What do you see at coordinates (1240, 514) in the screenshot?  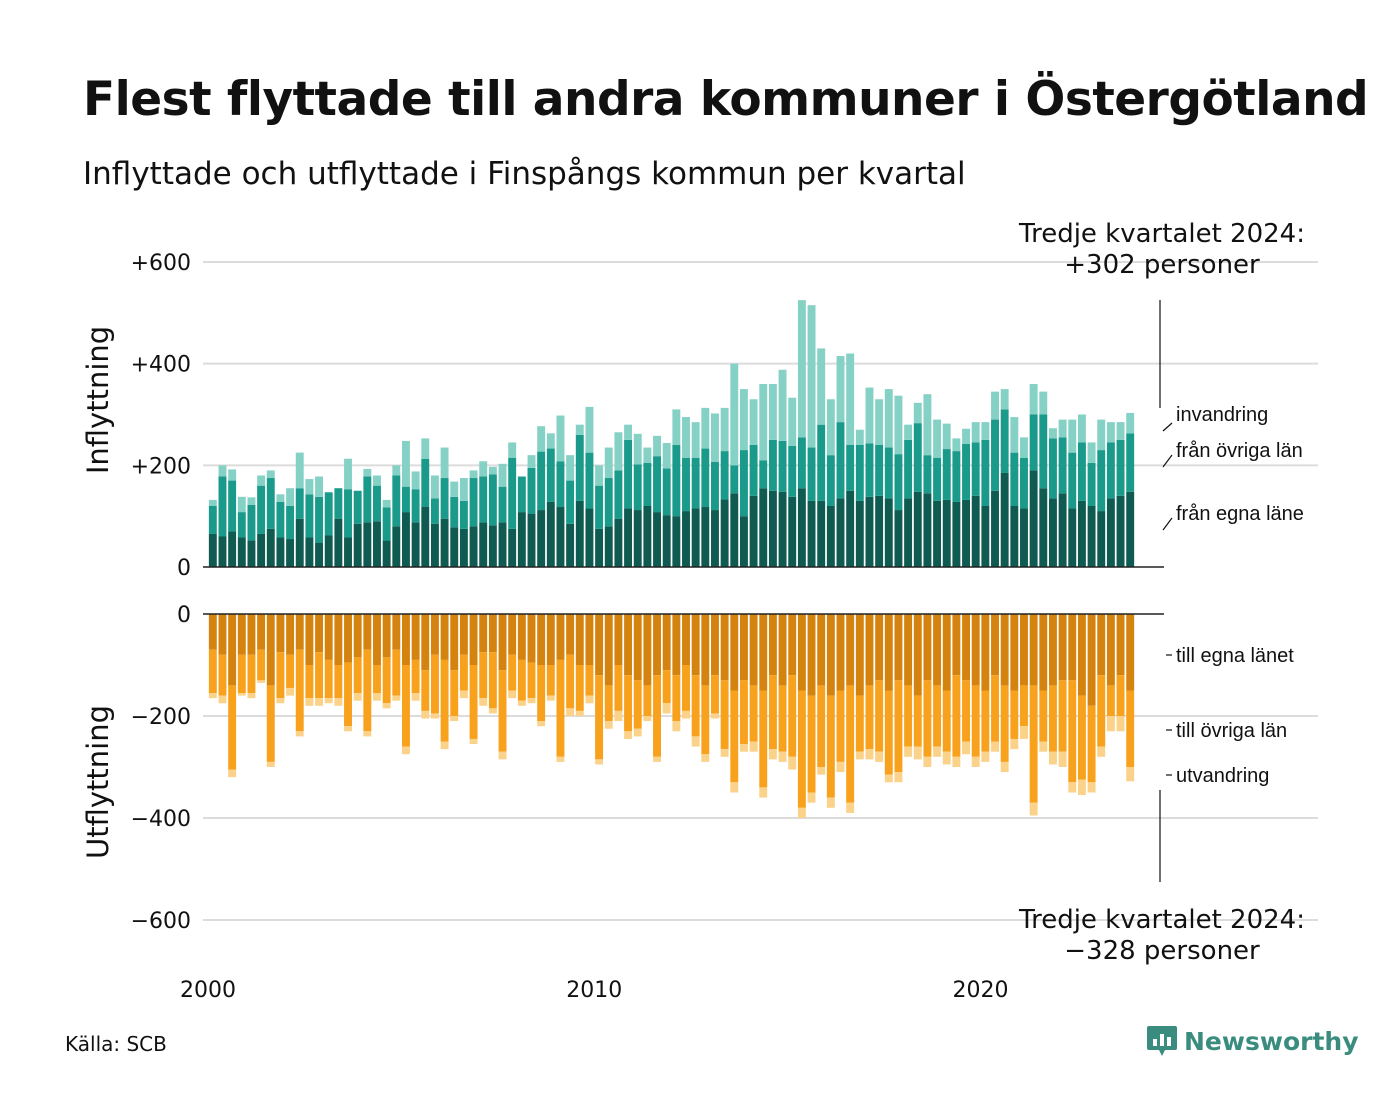 I see `label-fran-egna-lane: från egna läne` at bounding box center [1240, 514].